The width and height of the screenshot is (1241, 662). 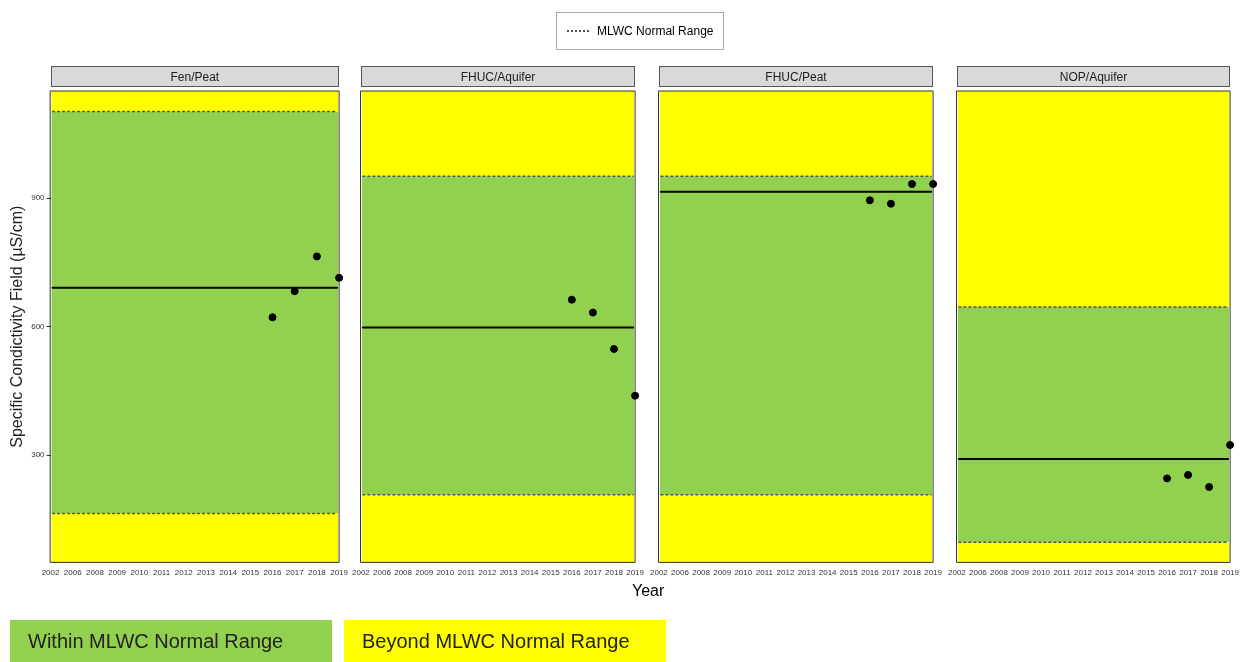 What do you see at coordinates (498, 76) in the screenshot?
I see `chart-title: FHUC/Aquifer` at bounding box center [498, 76].